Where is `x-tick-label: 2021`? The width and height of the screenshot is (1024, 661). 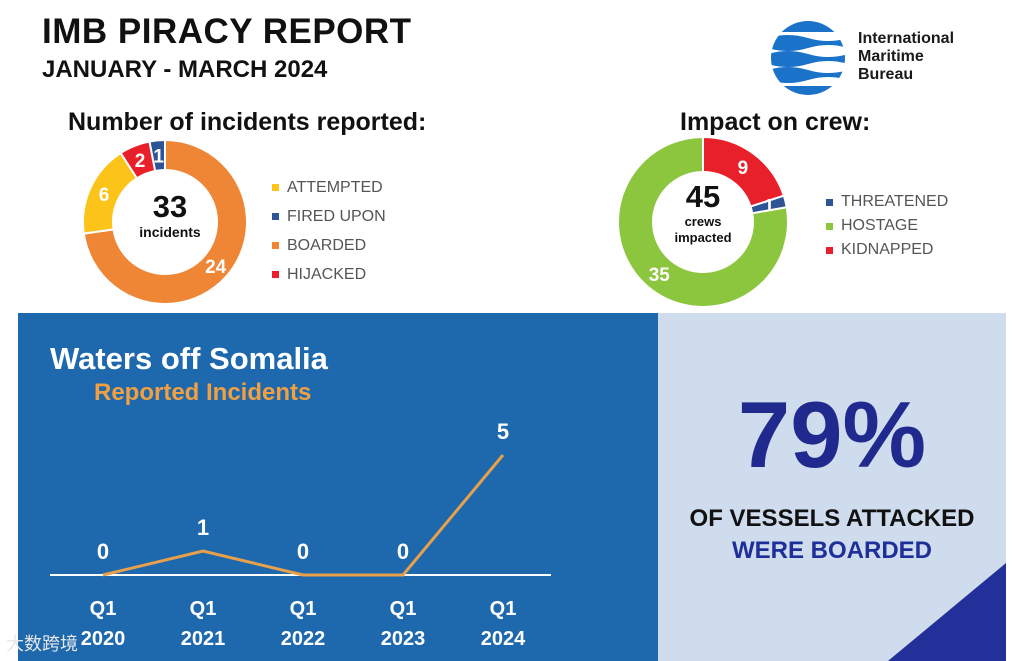 x-tick-label: 2021 is located at coordinates (203, 639).